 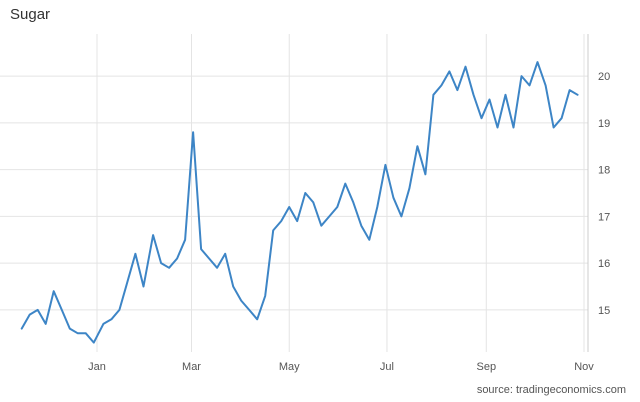 What do you see at coordinates (486, 367) in the screenshot?
I see `x-tick-label: Sep` at bounding box center [486, 367].